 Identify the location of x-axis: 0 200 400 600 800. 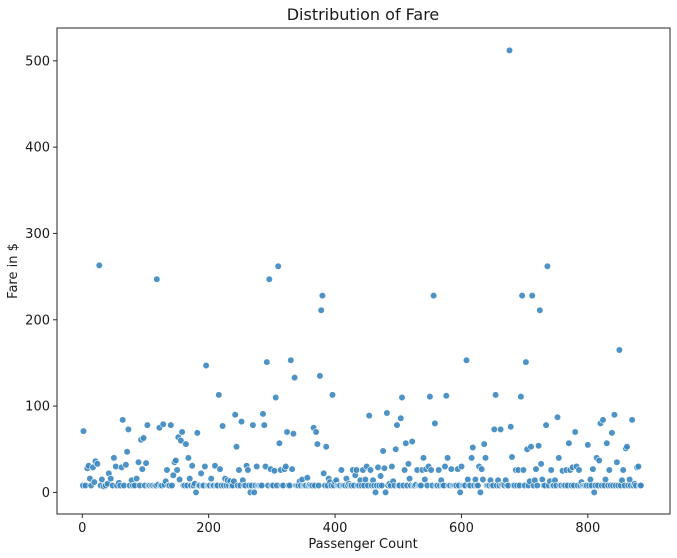
(339, 525).